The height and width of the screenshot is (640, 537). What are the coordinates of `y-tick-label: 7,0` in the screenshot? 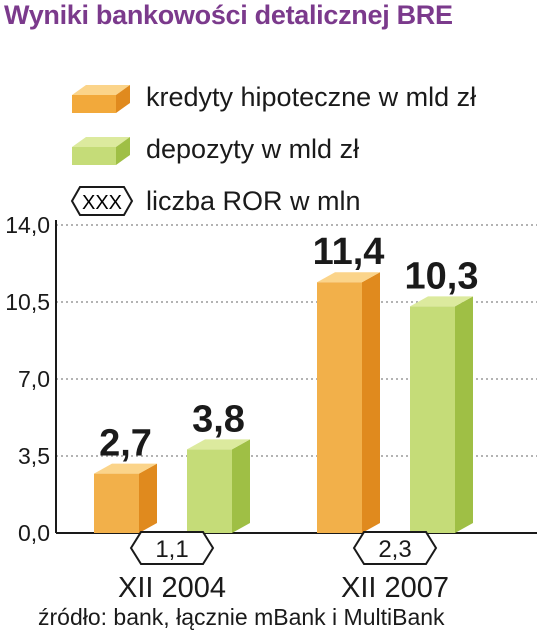 It's located at (34, 379).